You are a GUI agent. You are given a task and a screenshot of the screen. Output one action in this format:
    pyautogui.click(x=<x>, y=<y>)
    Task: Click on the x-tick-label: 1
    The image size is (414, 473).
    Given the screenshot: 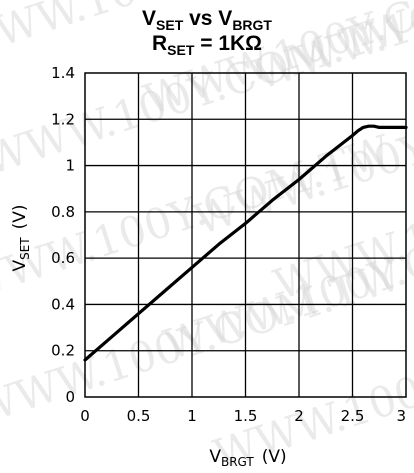 What is the action you would take?
    pyautogui.click(x=192, y=416)
    